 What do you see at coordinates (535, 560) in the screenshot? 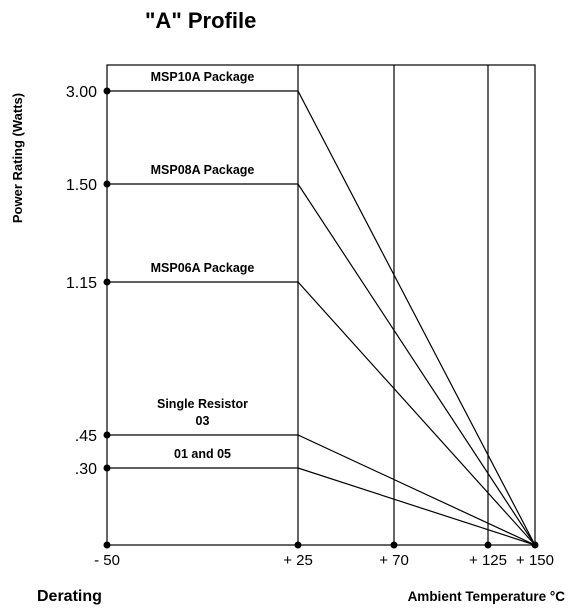
I see `x-tick-label-4: + 150` at bounding box center [535, 560].